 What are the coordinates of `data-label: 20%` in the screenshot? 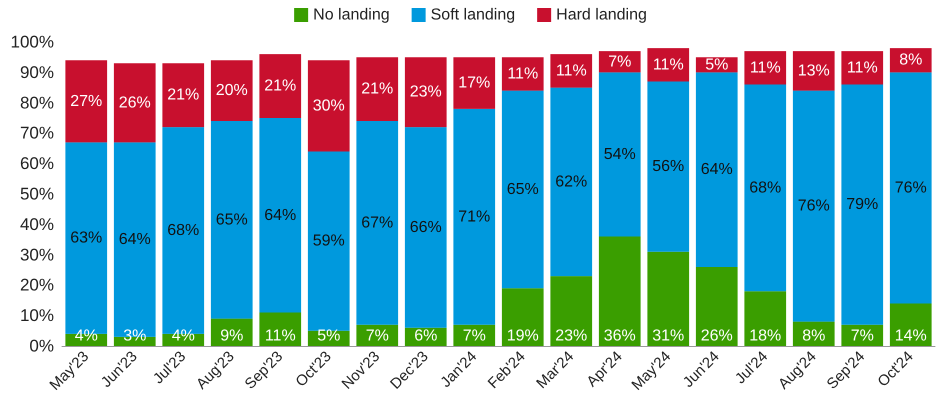 It's located at (232, 91).